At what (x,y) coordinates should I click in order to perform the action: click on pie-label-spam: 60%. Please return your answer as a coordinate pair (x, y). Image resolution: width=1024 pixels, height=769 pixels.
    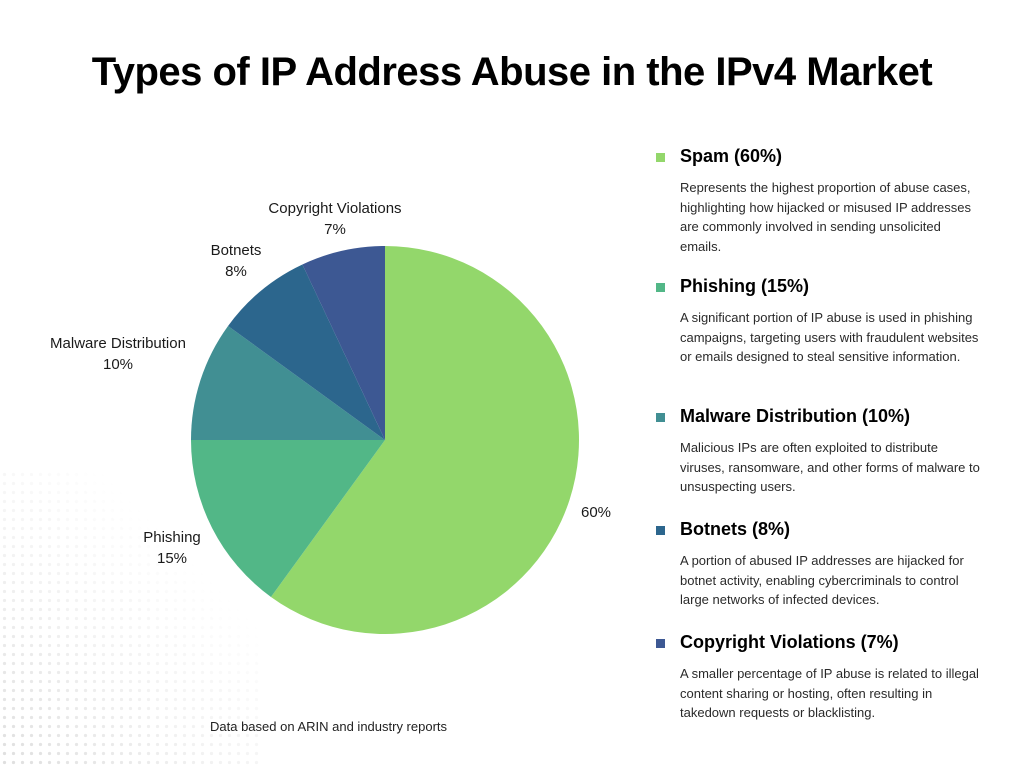
    Looking at the image, I should click on (596, 512).